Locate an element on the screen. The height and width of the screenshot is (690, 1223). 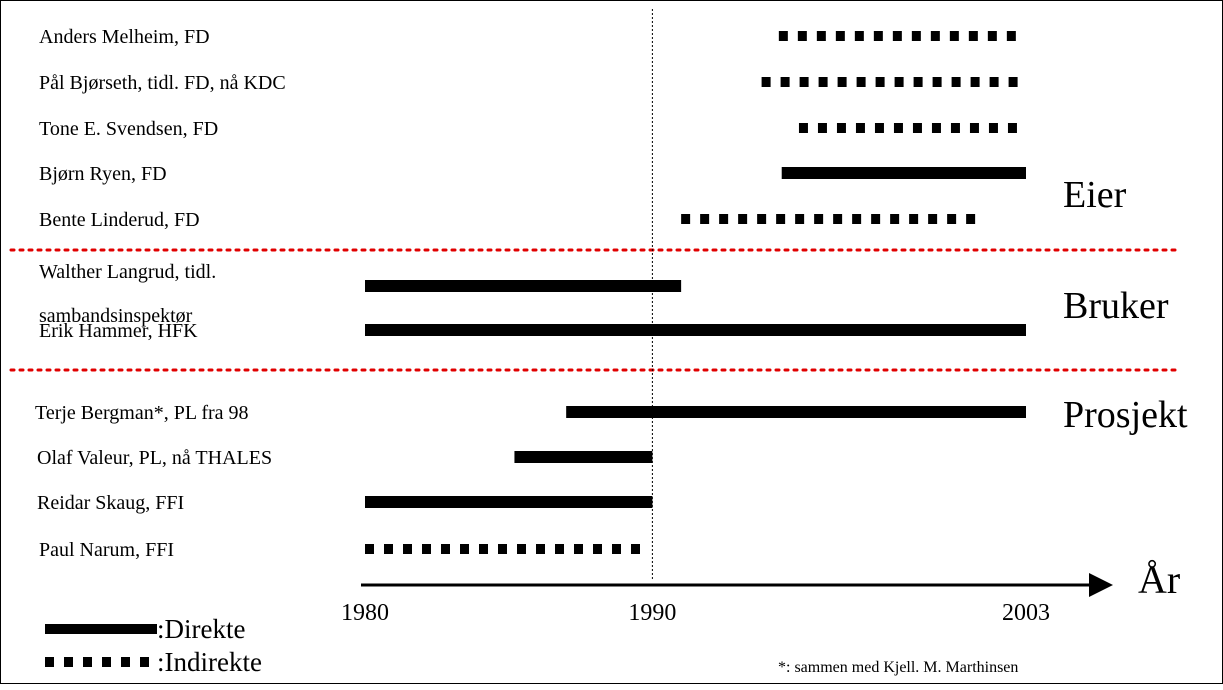
person-name: Olaf Valeur, PL, nå THALES is located at coordinates (154, 458).